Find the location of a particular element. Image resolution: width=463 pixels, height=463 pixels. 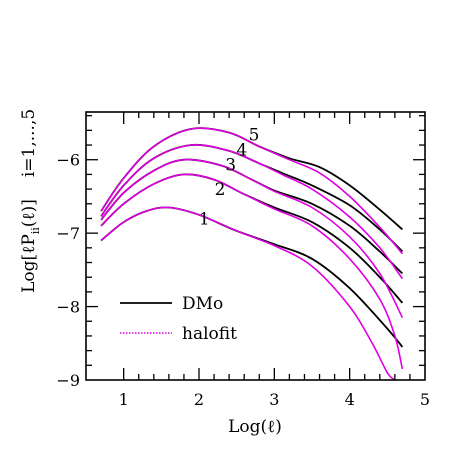

svg-text: Log[ℓPii(ℓ)] is located at coordinates (30, 246).